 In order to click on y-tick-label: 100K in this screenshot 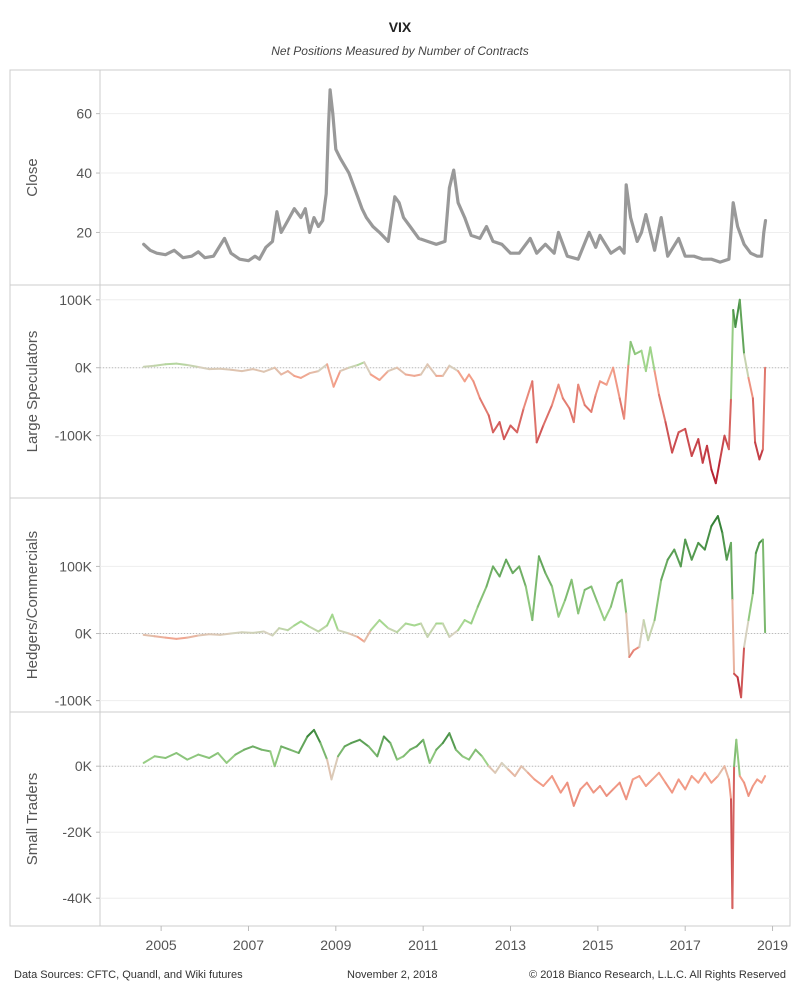, I will do `click(75, 300)`.